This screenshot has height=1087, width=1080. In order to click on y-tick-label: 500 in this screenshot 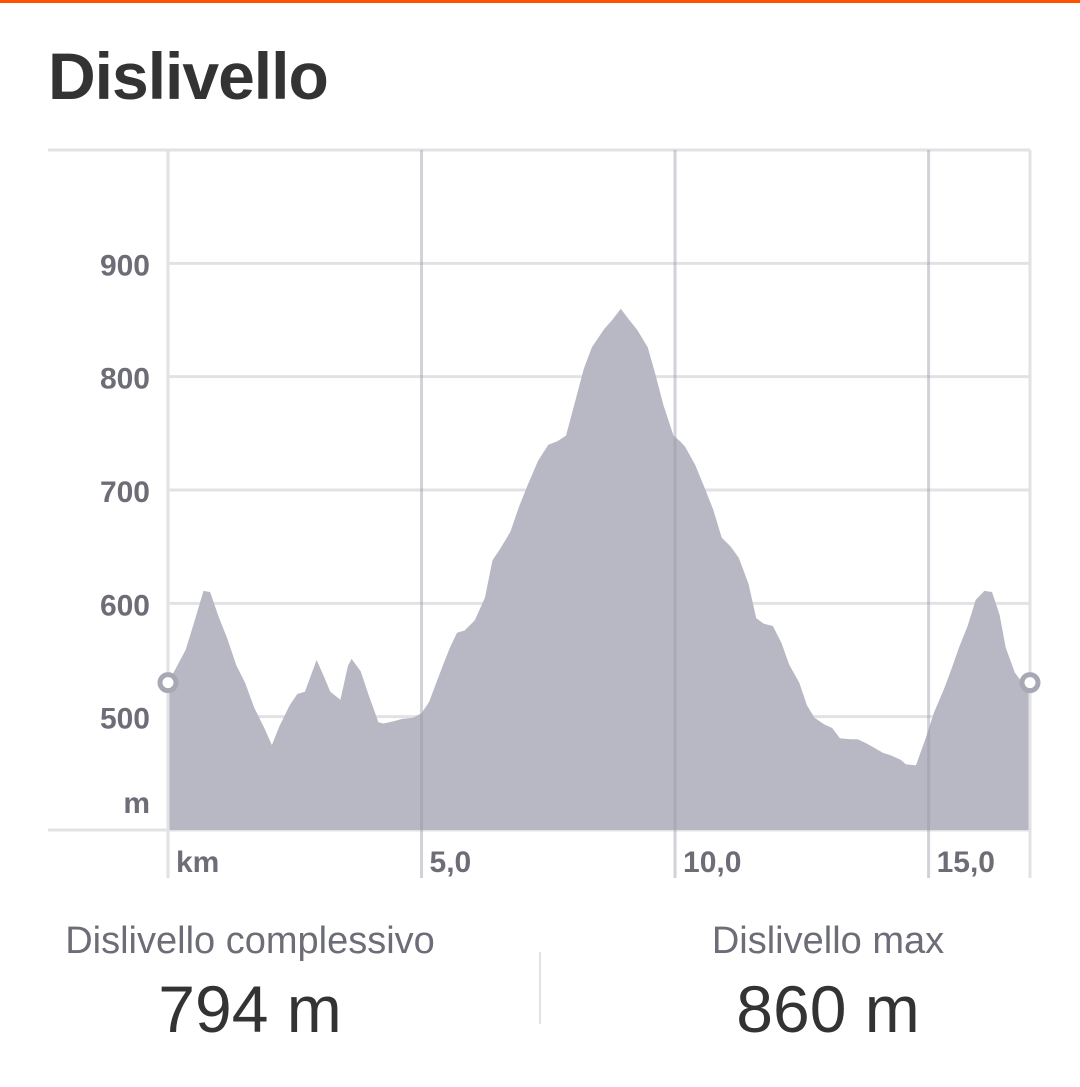, I will do `click(125, 719)`.